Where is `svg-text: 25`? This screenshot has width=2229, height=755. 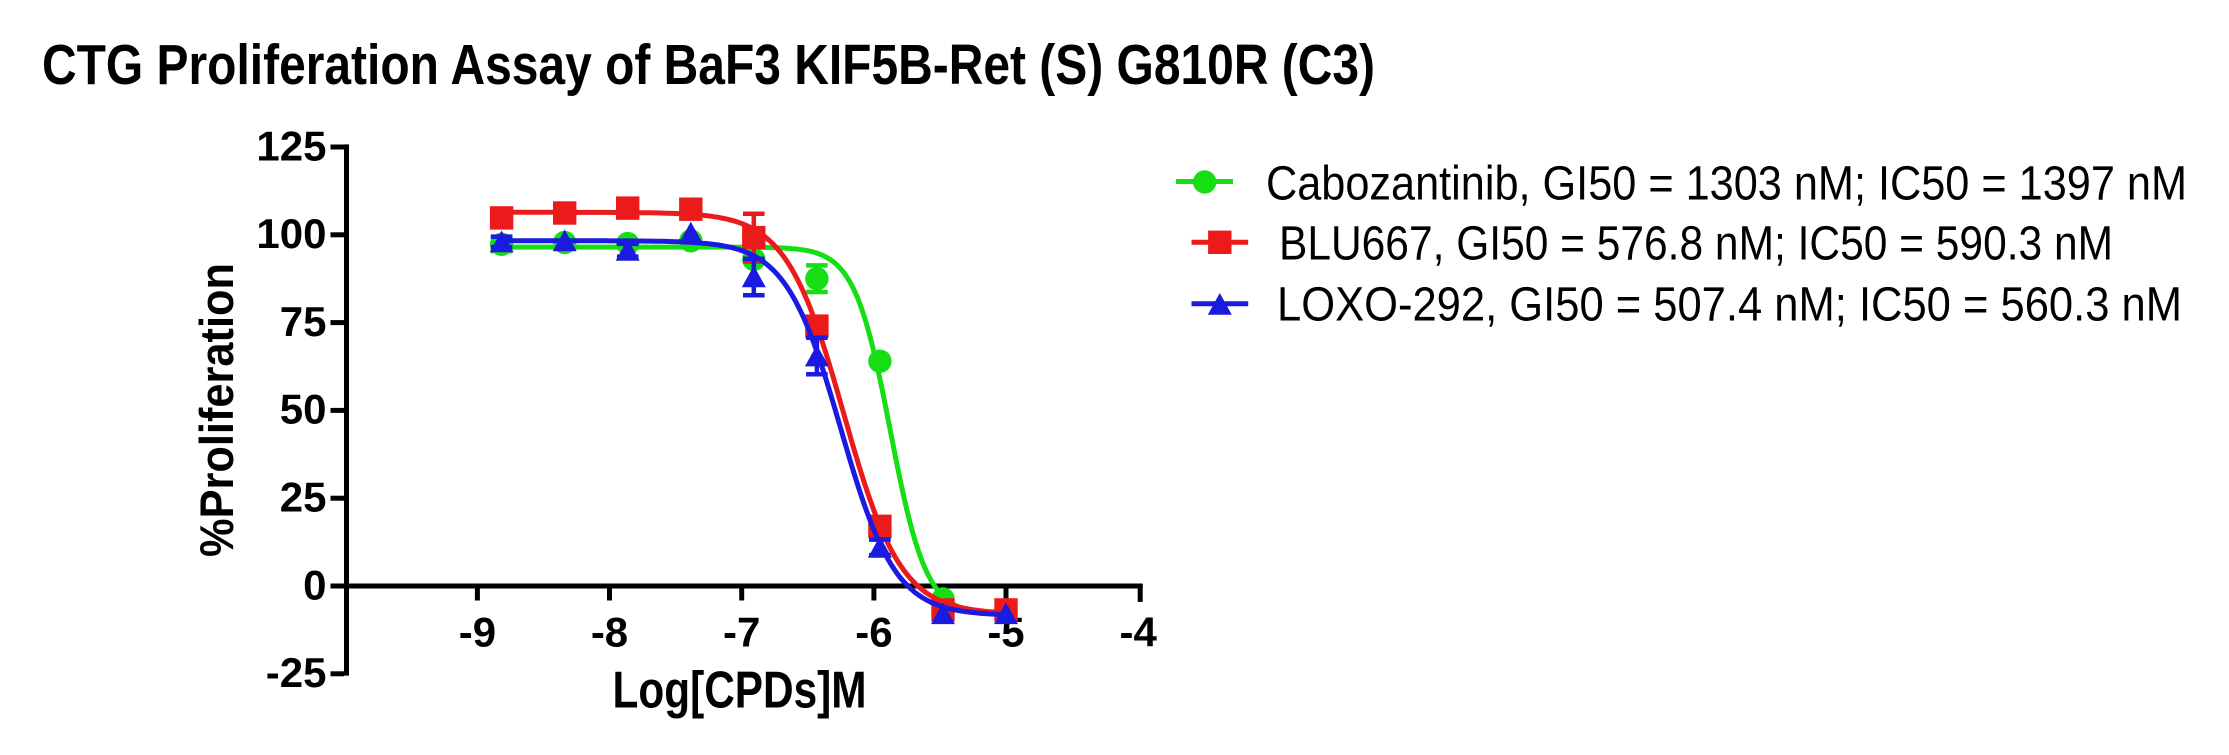 svg-text: 25 is located at coordinates (303, 497).